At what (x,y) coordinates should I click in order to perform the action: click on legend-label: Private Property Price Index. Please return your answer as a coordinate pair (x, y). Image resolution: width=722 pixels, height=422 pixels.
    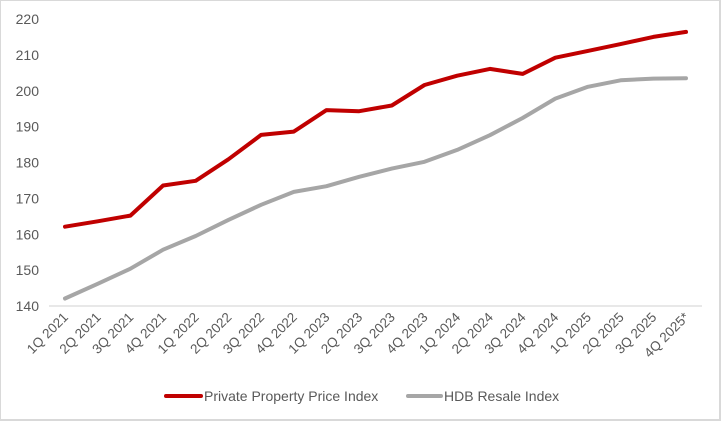
    Looking at the image, I should click on (291, 396).